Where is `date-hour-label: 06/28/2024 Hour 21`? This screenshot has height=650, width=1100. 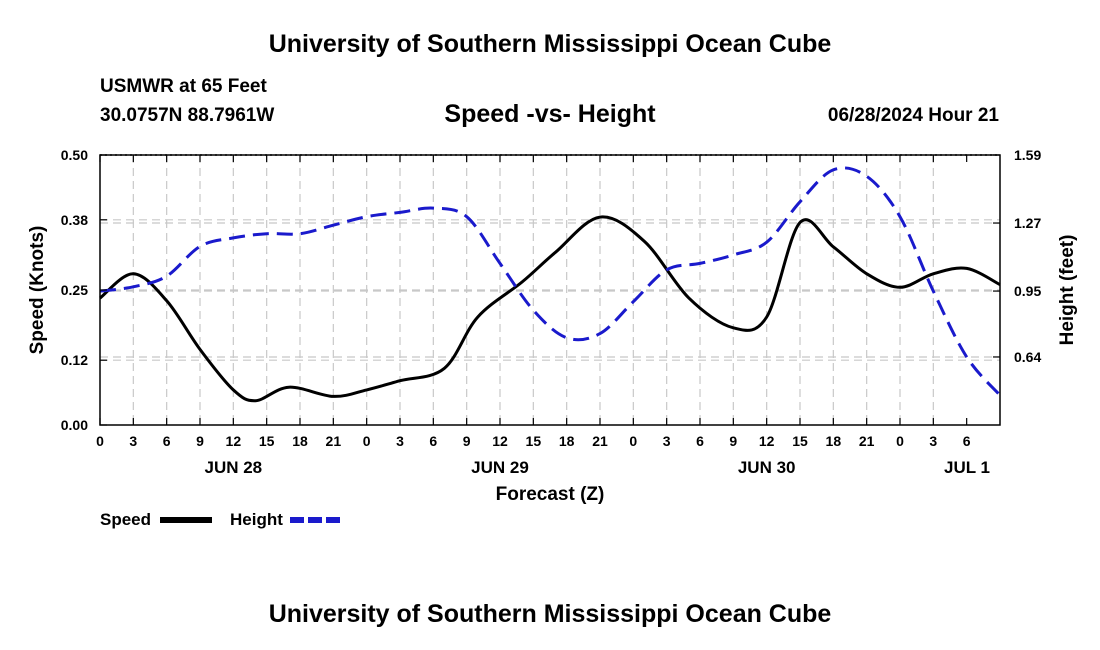
date-hour-label: 06/28/2024 Hour 21 is located at coordinates (913, 115).